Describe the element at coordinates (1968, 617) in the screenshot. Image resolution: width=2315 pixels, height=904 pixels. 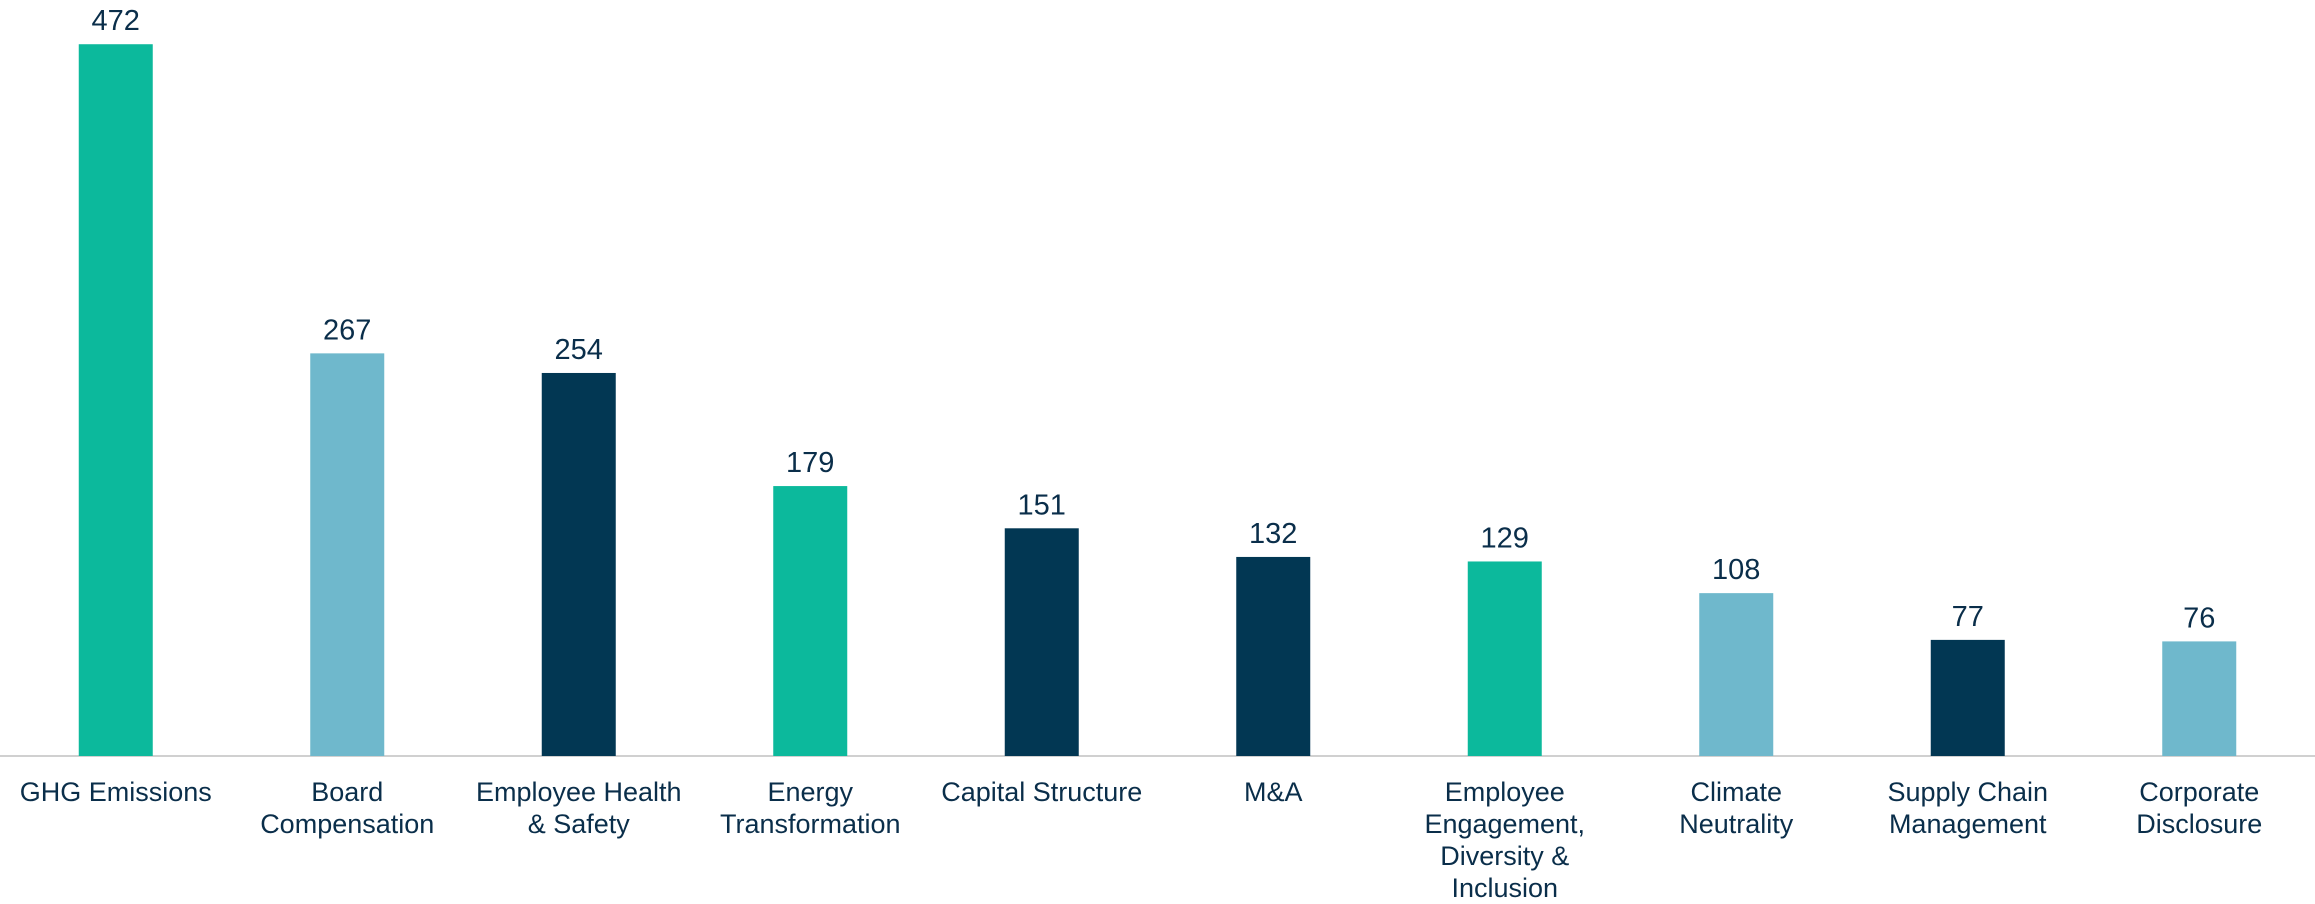
I see `data-label: 77` at that location.